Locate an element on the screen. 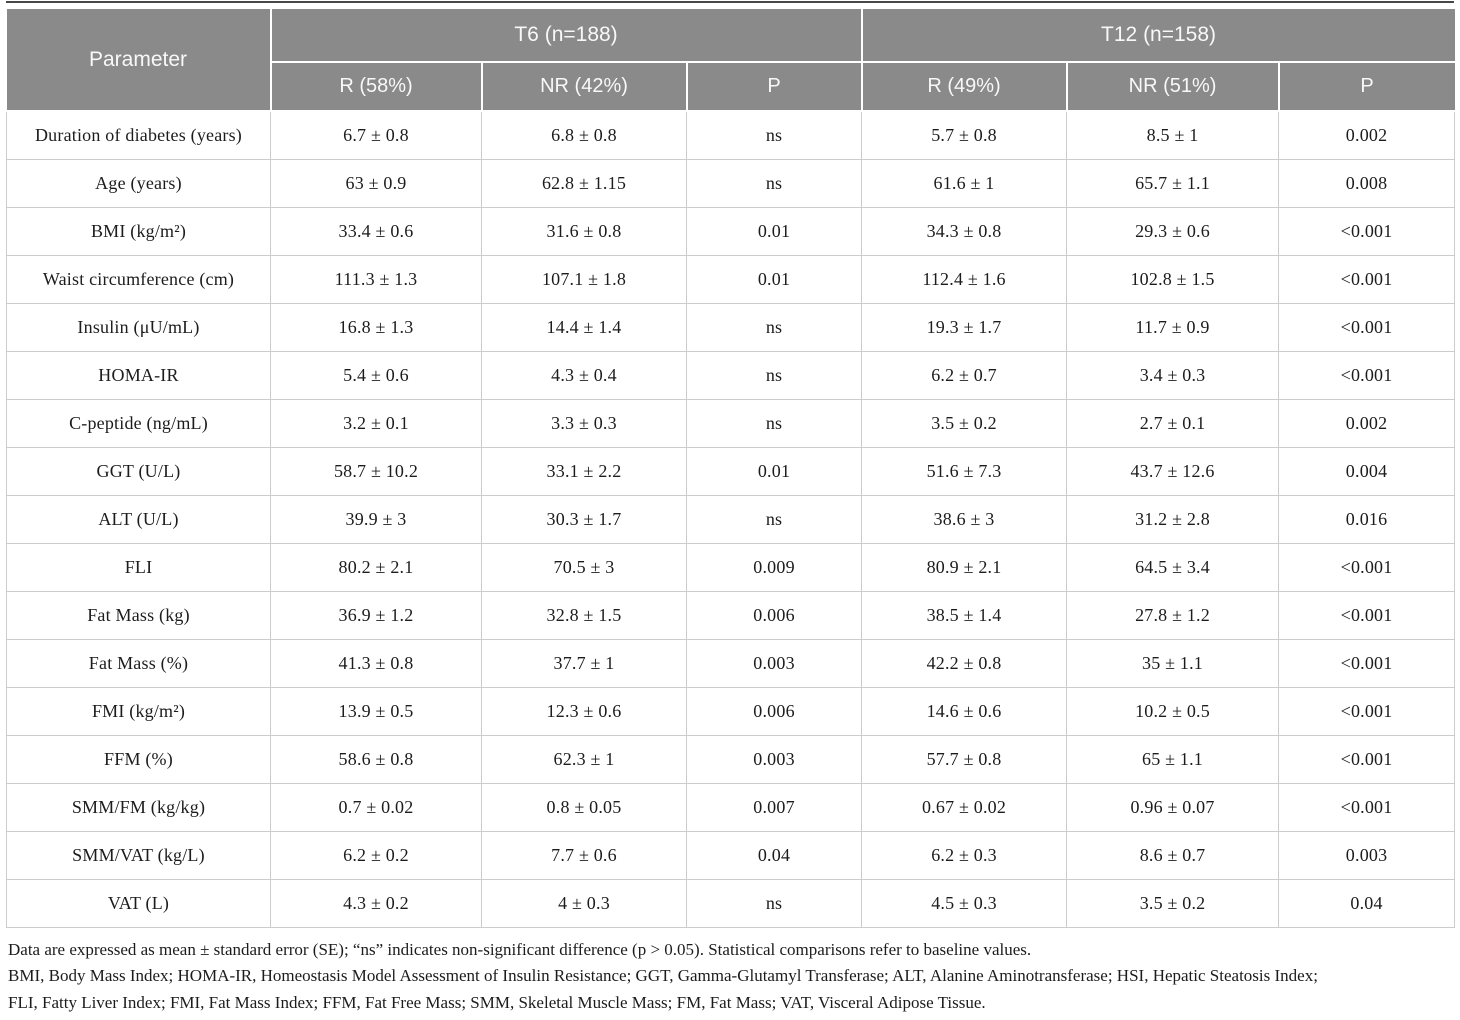  cell-t12-nonresponders: 27.8 ± 1.2 is located at coordinates (1173, 615).